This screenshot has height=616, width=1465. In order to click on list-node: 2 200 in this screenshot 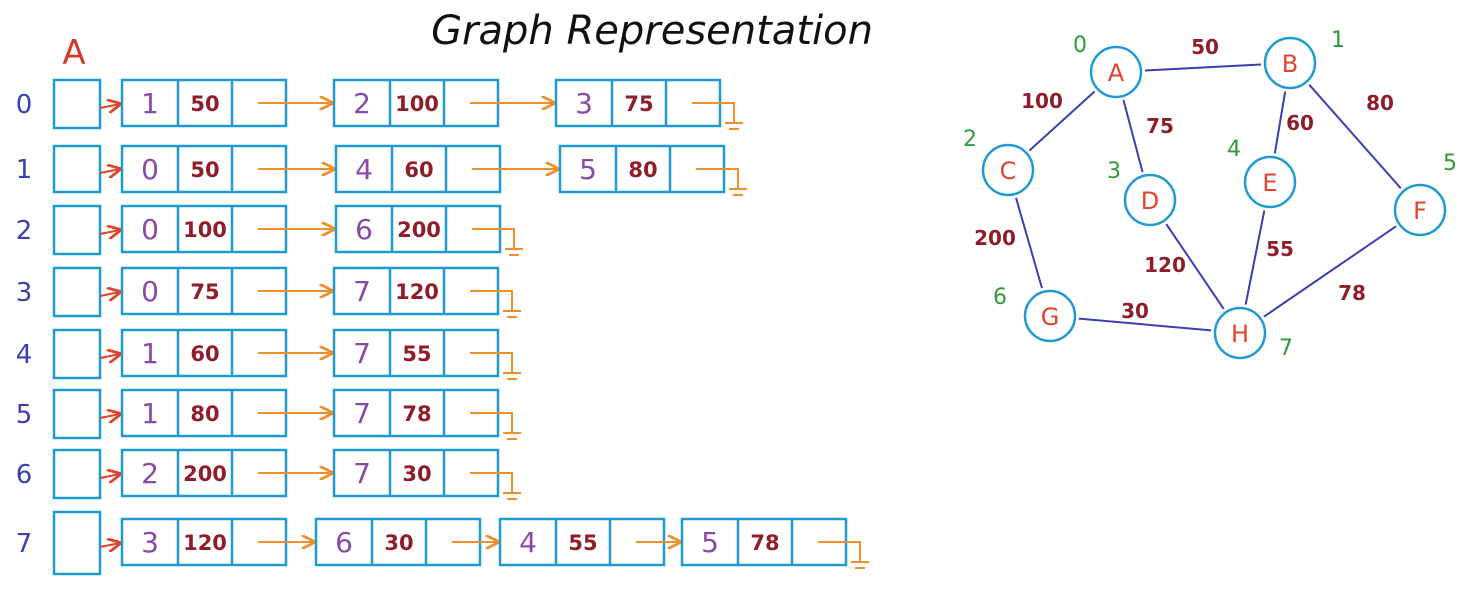, I will do `click(226, 473)`.